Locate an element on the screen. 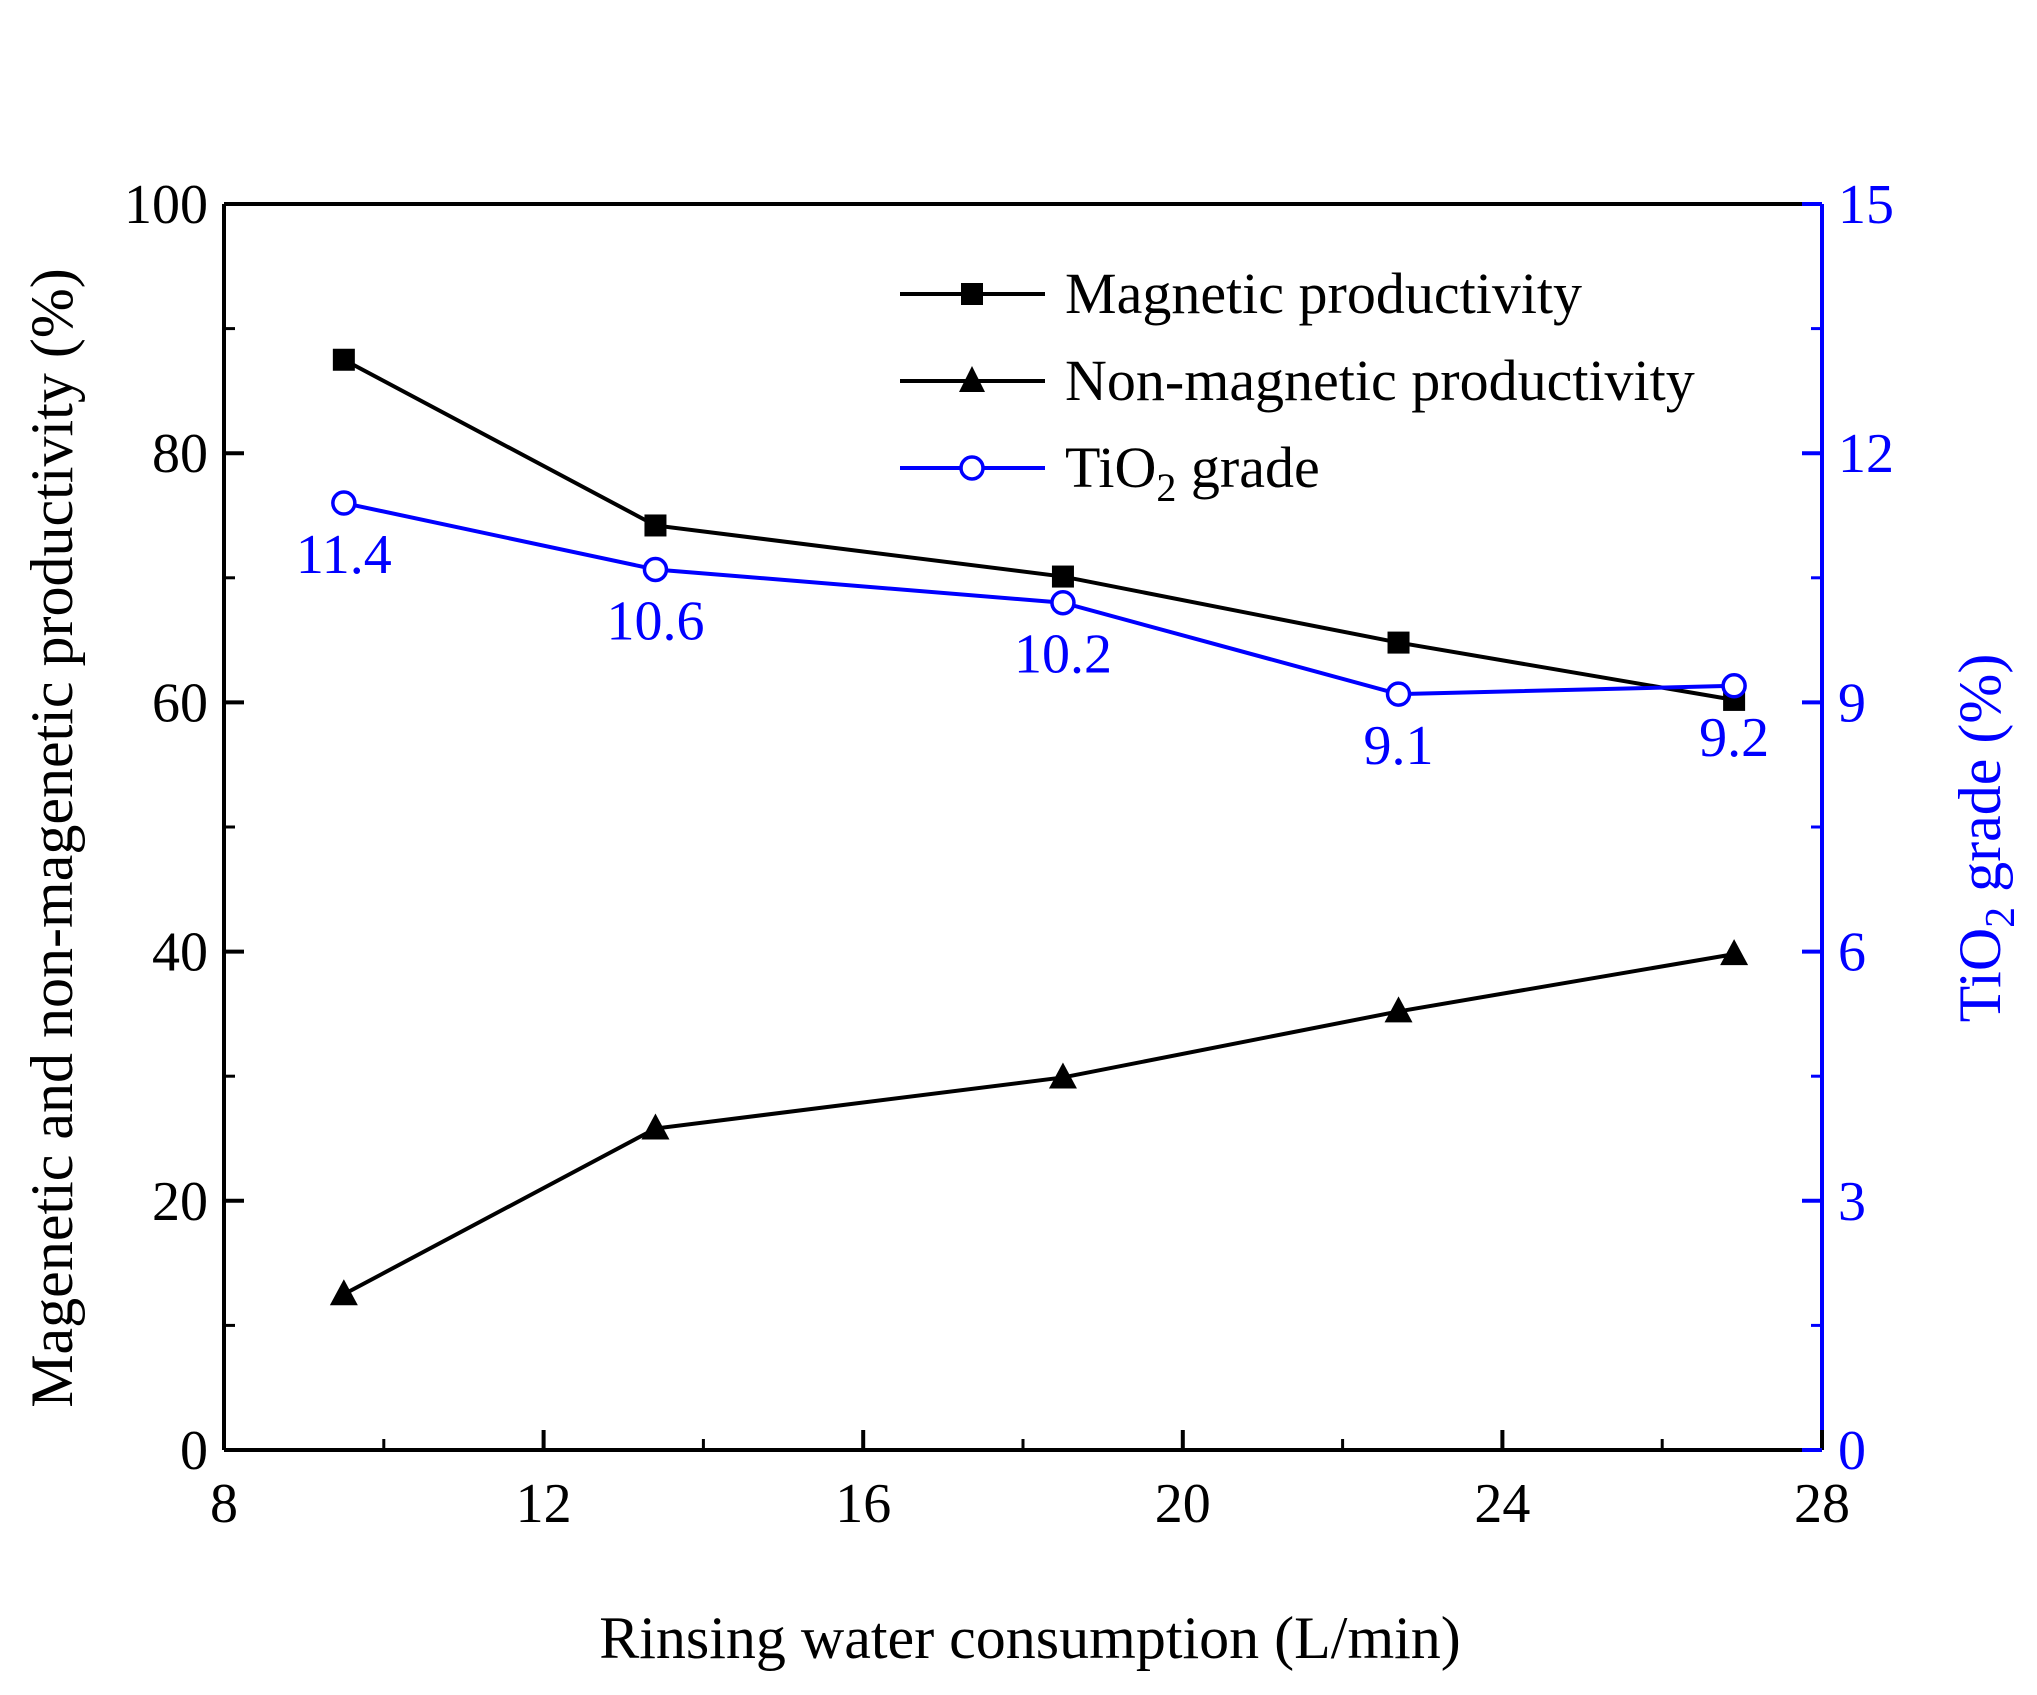  x-tick-label: 12 is located at coordinates (544, 1504).